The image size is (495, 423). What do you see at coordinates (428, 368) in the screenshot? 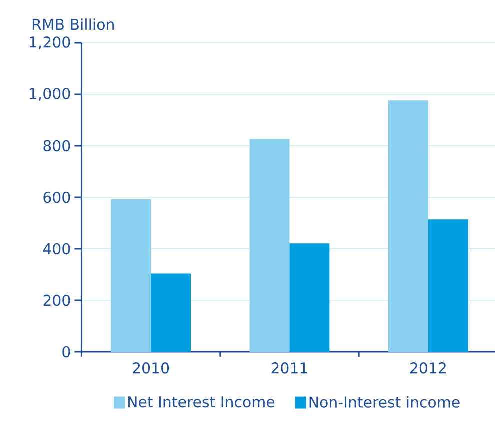
I see `x-tick-label: 2012` at bounding box center [428, 368].